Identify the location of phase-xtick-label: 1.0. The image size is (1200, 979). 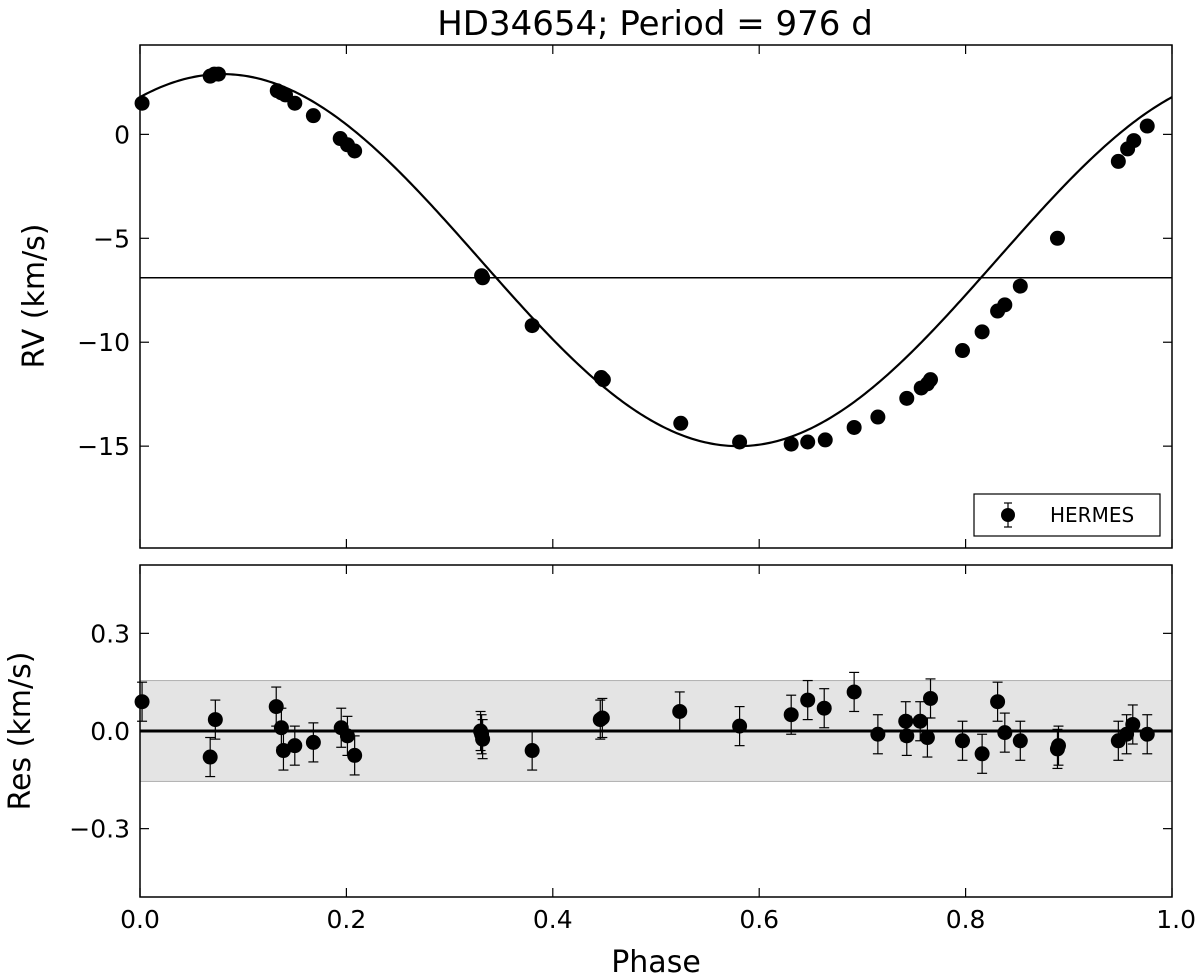
(1176, 919).